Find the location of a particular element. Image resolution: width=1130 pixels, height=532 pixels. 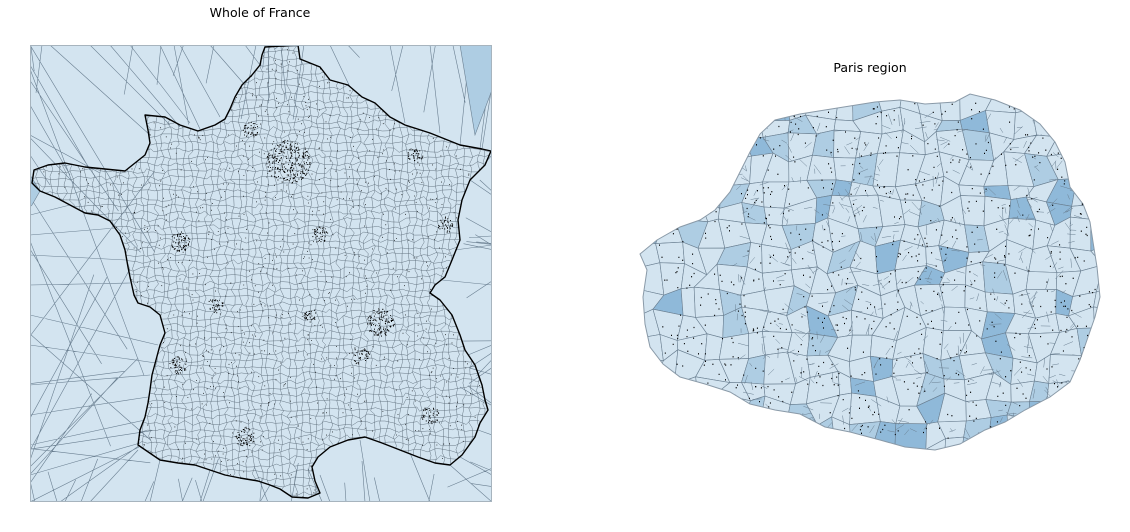

left-panel-title: Whole of France is located at coordinates (260, 12).